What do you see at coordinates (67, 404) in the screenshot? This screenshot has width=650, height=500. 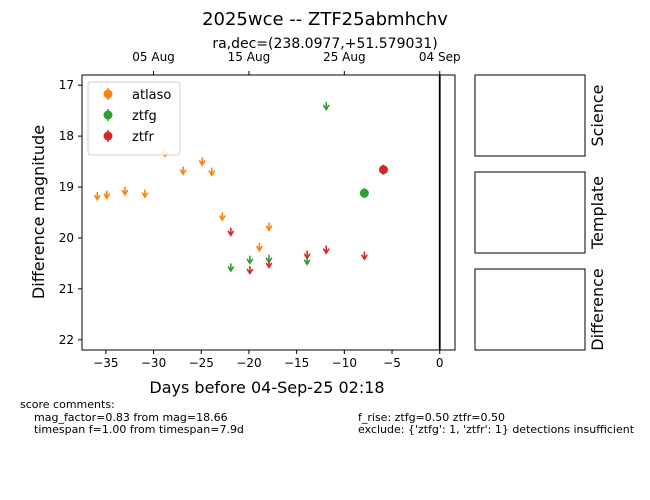 I see `score-comments-heading: score comments:` at bounding box center [67, 404].